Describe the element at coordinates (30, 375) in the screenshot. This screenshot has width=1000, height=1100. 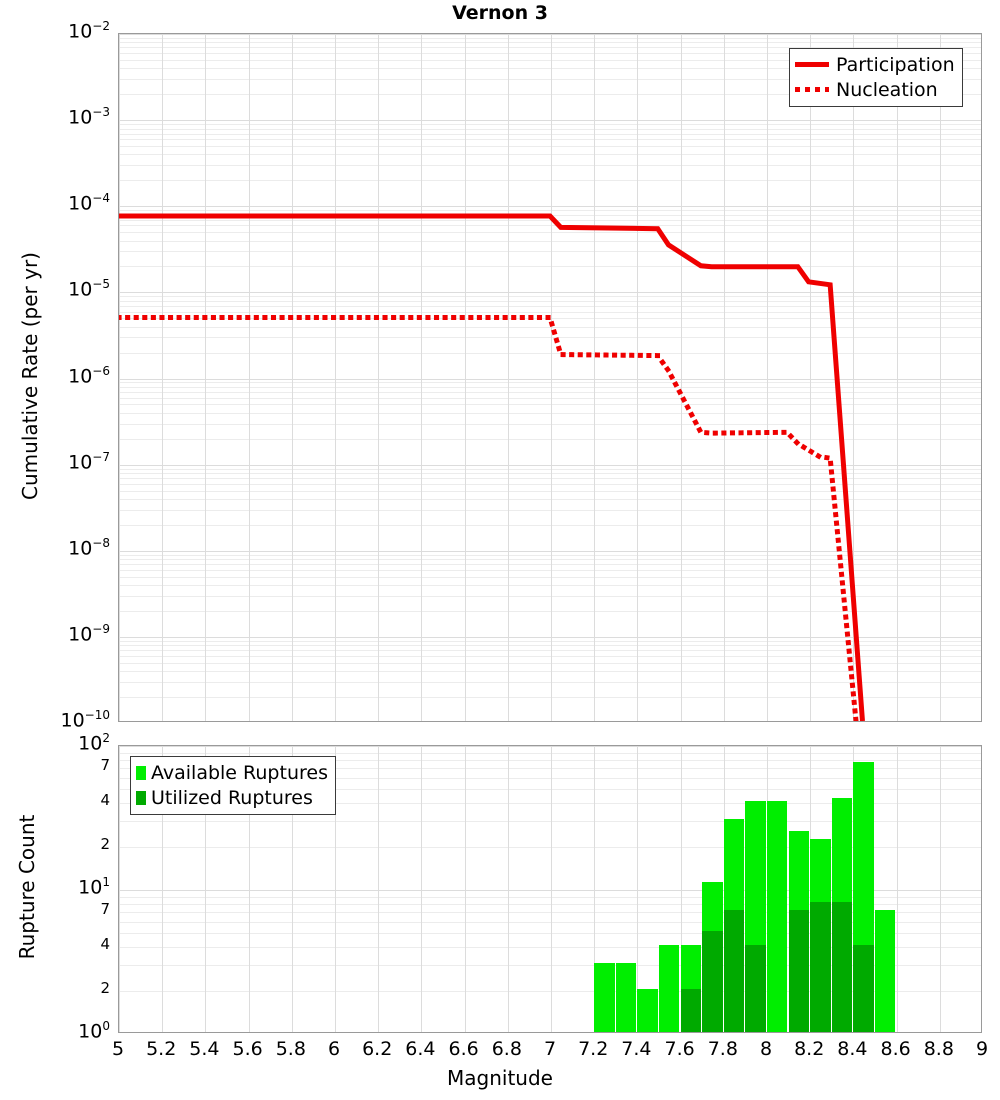
I see `top-y-axis-label: Cumulative Rate (per yr)` at that location.